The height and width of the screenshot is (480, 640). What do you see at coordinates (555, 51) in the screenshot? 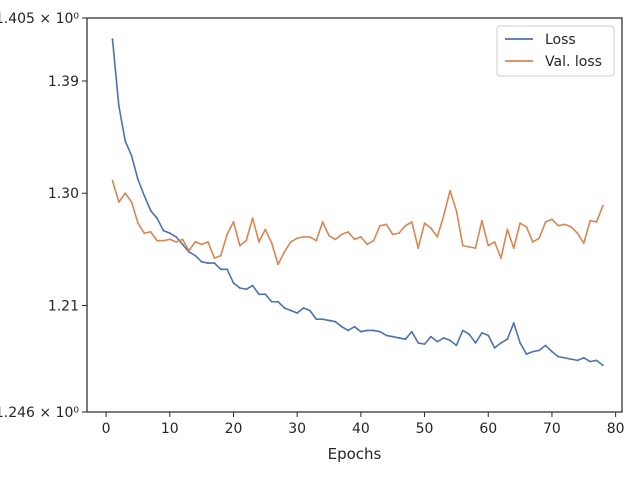
I see `legend: Loss Val. loss` at bounding box center [555, 51].